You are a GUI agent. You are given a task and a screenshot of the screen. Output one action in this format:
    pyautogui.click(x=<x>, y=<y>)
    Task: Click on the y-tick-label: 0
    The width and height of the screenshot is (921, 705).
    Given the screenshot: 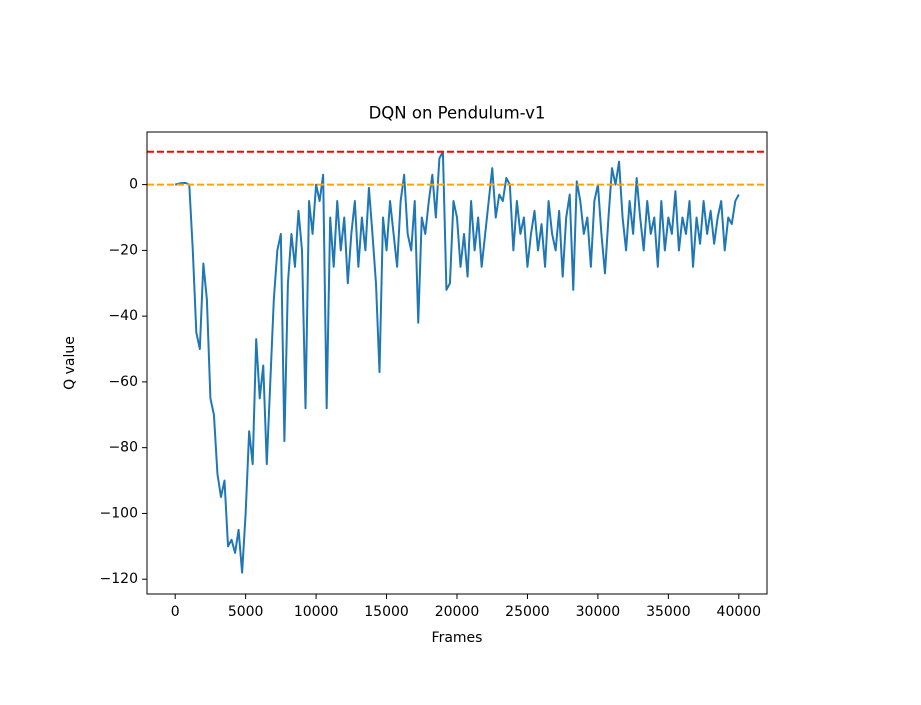 What is the action you would take?
    pyautogui.click(x=133, y=185)
    